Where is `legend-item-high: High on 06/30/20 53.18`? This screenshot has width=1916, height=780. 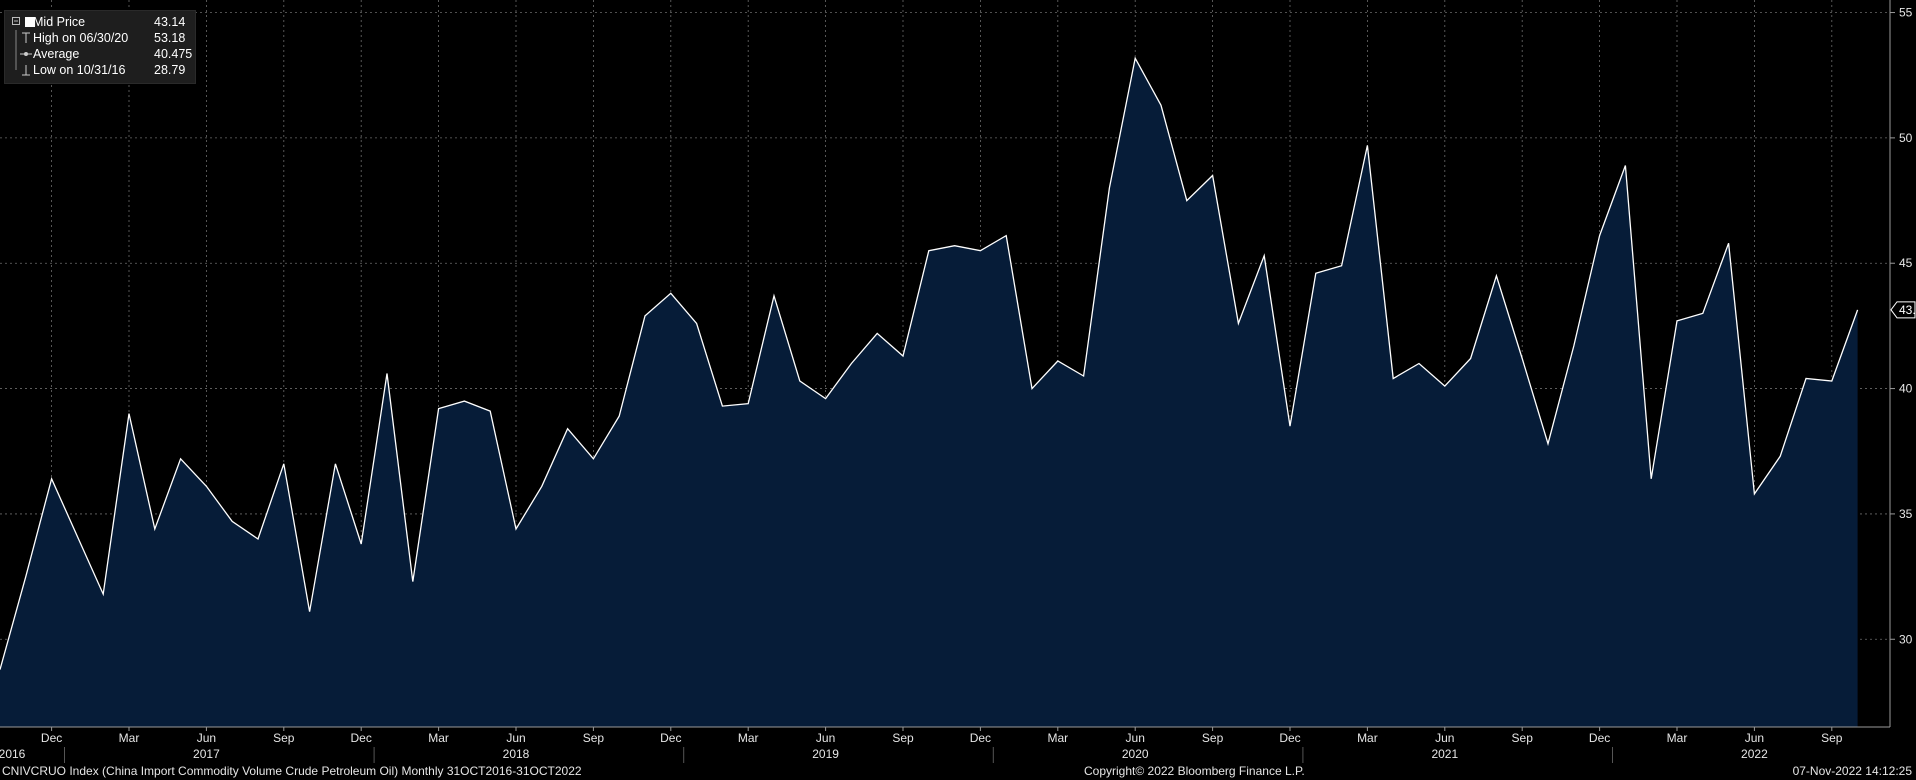
legend-item-high: High on 06/30/20 53.18 is located at coordinates (101, 38).